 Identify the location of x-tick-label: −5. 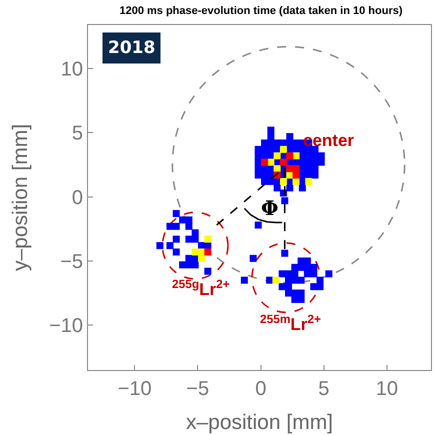
(198, 389).